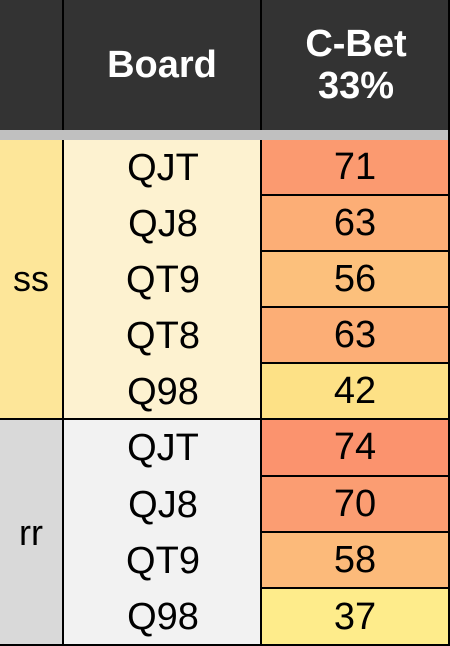  Describe the element at coordinates (225, 645) in the screenshot. I see `table-bottom-border` at that location.